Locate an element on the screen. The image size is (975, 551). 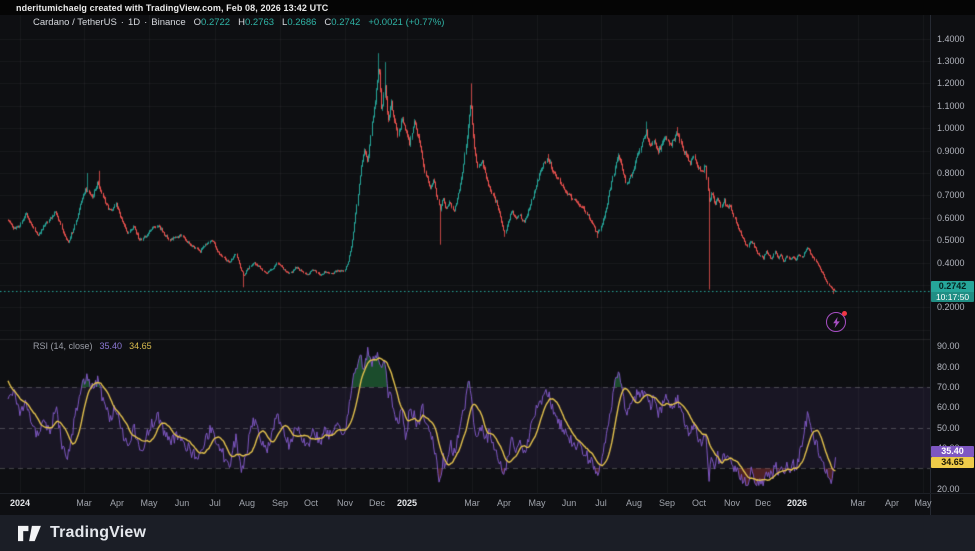
low-label: L0.2686 is located at coordinates (299, 22).